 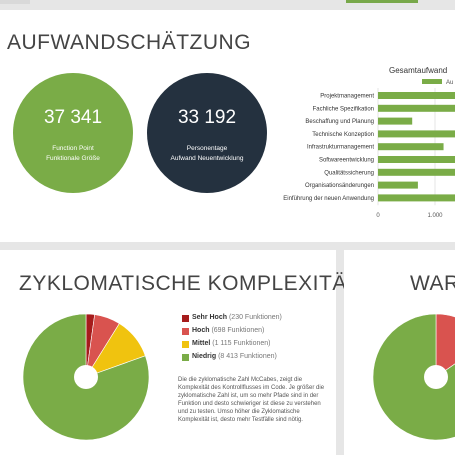 I want to click on legend-label: Hoch, so click(x=201, y=330).